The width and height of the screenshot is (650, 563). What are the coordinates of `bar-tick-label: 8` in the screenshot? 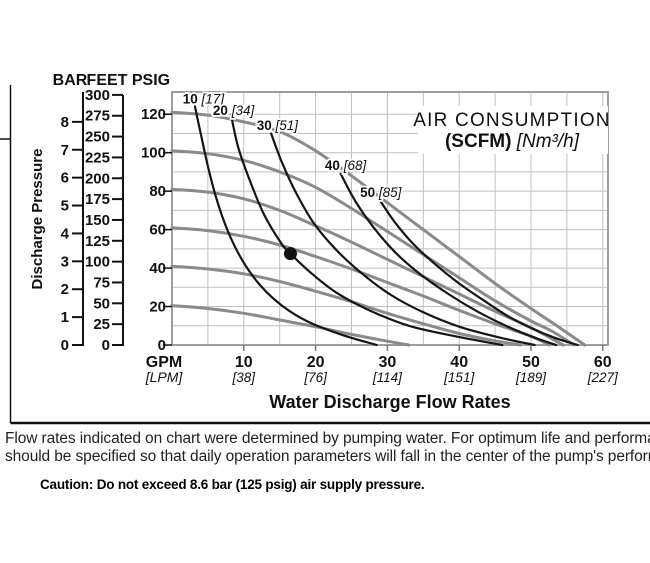 It's located at (65, 122).